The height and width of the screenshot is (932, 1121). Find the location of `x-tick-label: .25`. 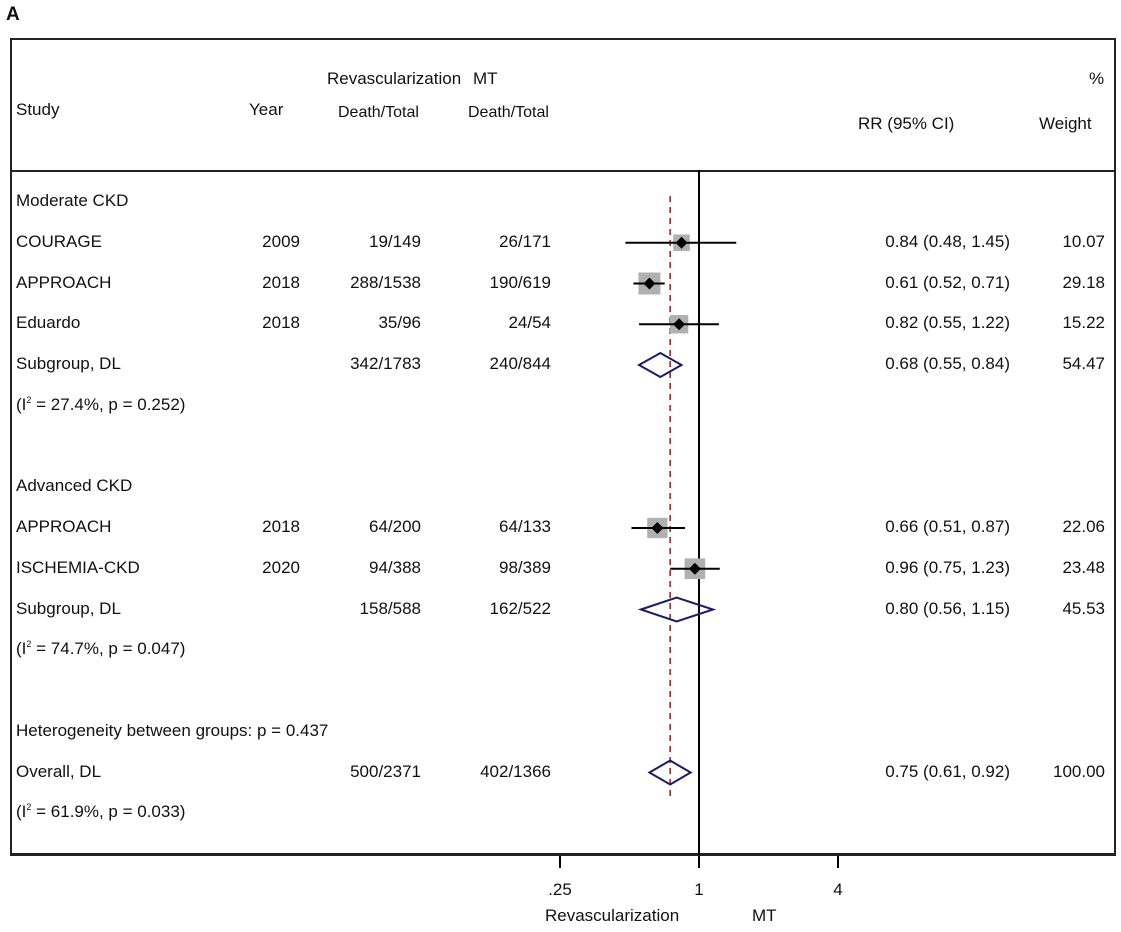

x-tick-label: .25 is located at coordinates (560, 889).